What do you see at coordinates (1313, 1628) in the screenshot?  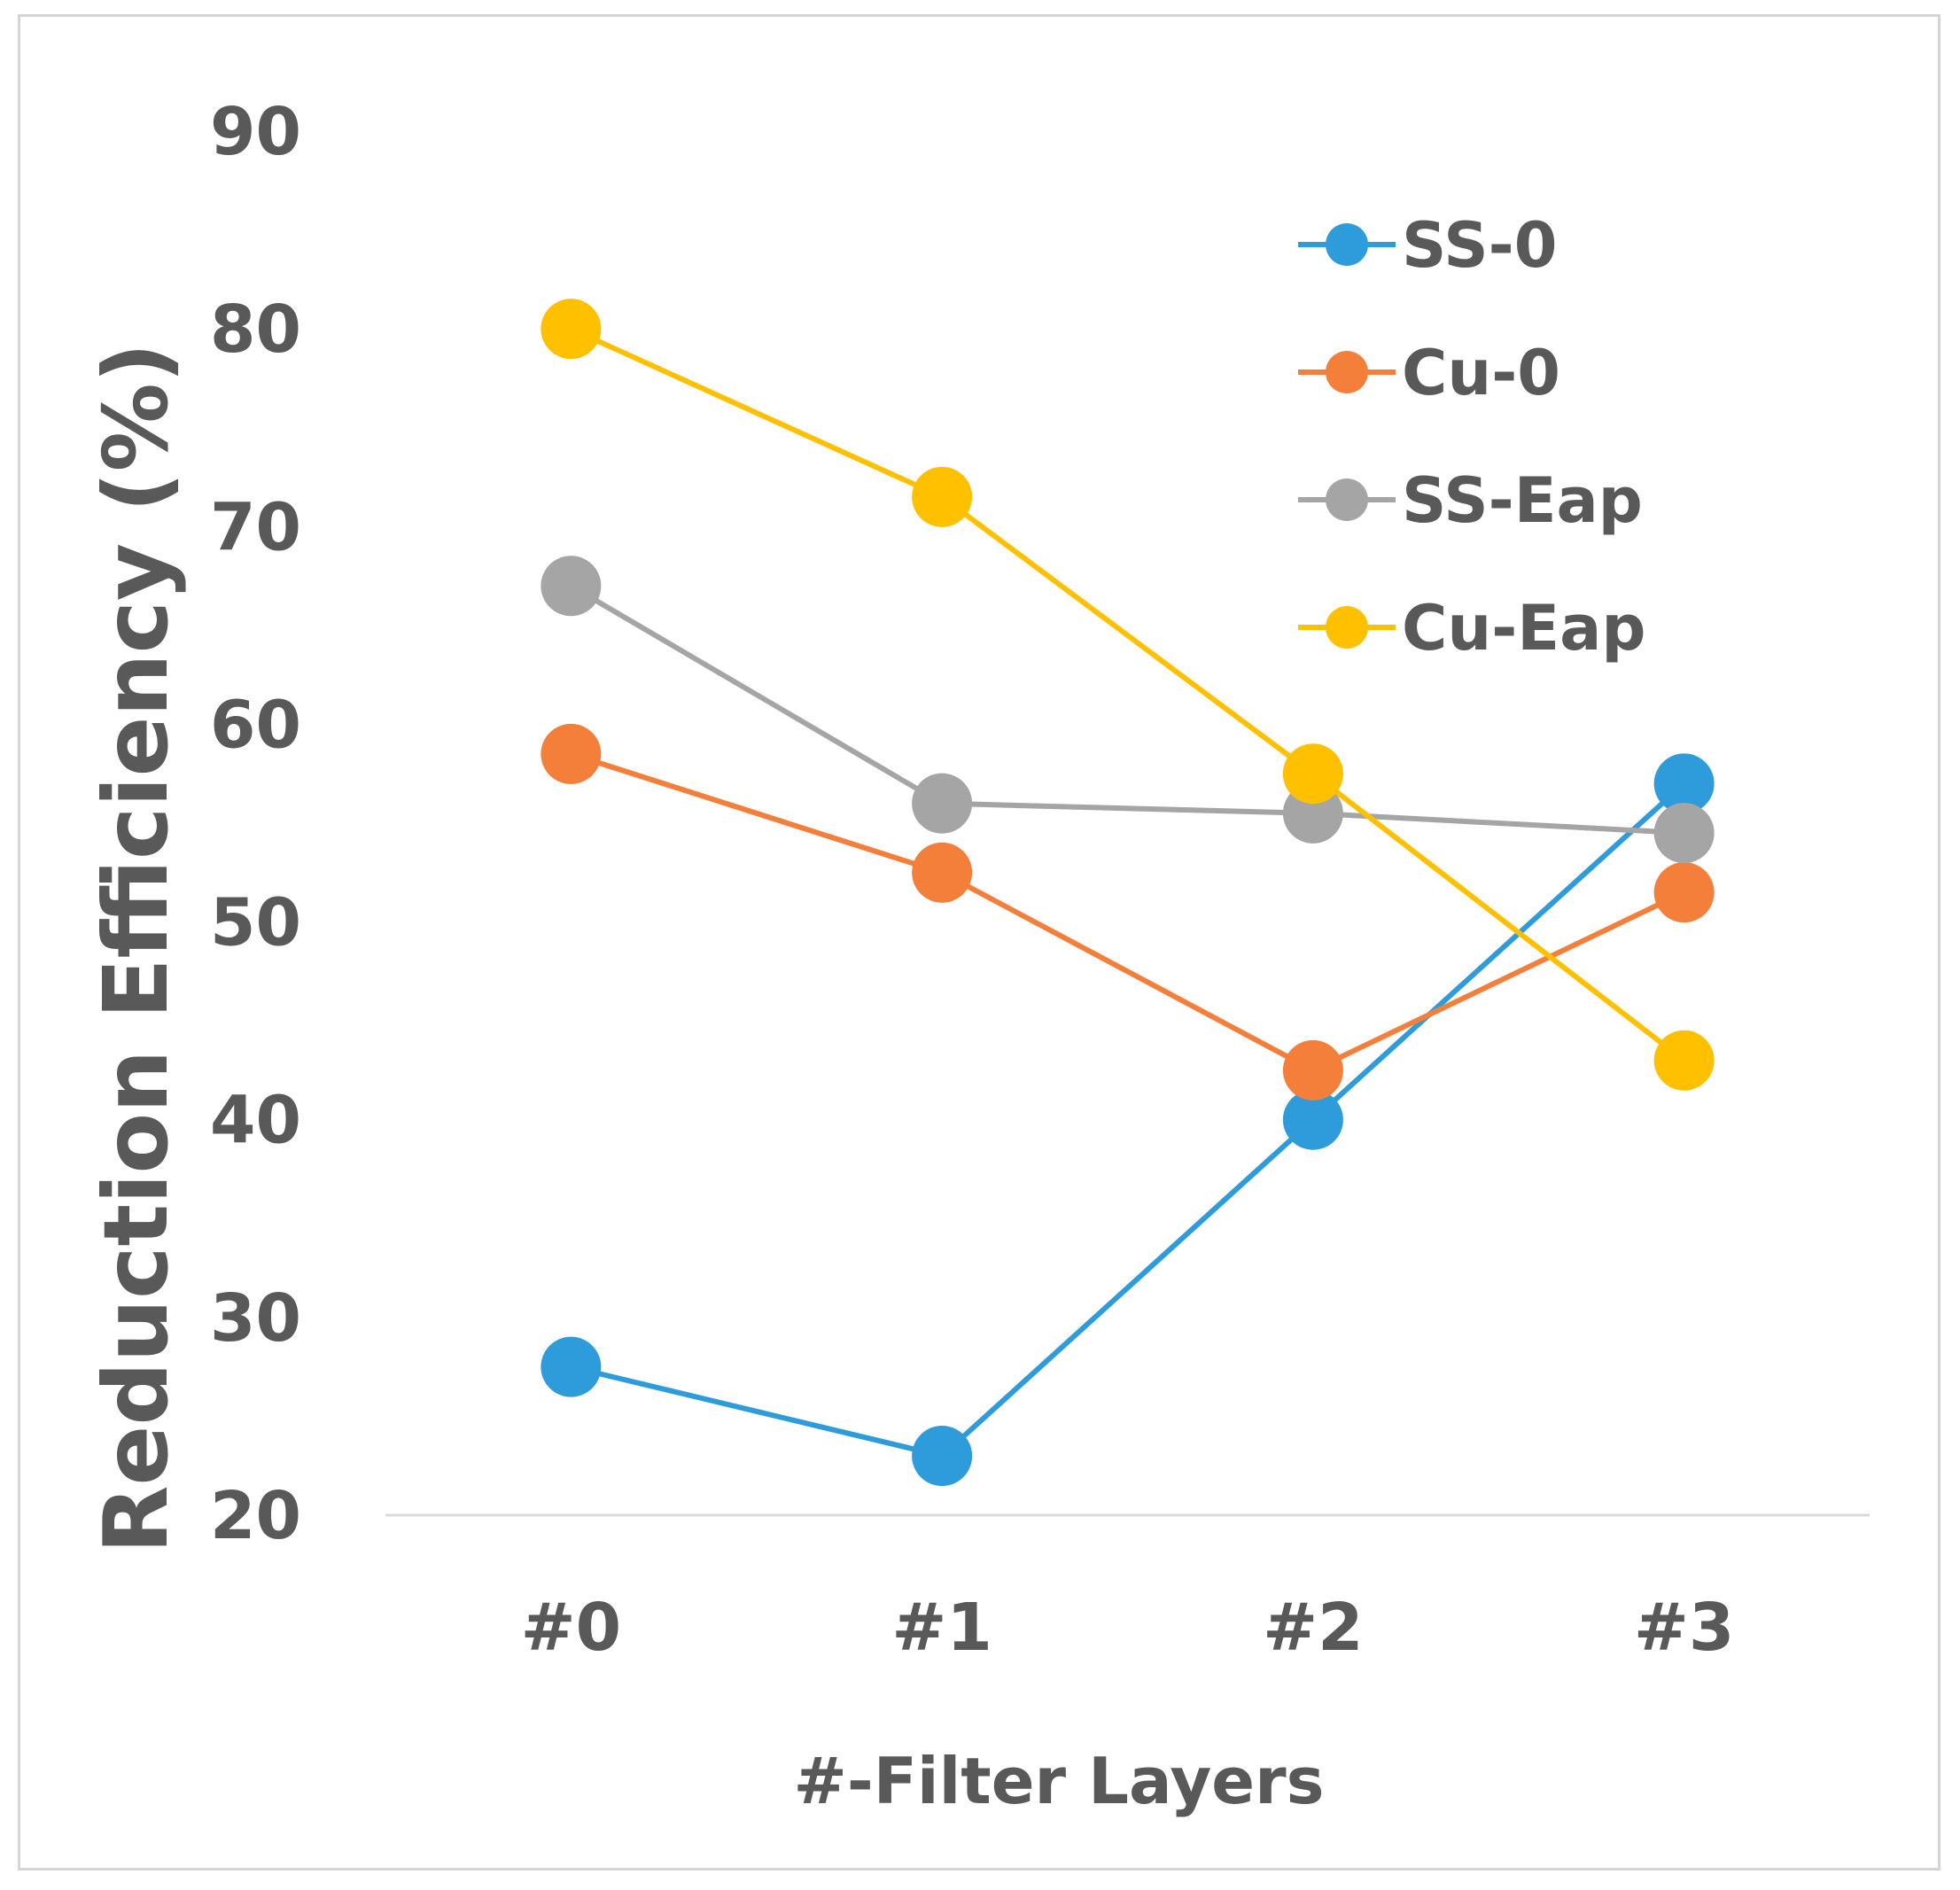 I see `x-tick-label: #2` at bounding box center [1313, 1628].